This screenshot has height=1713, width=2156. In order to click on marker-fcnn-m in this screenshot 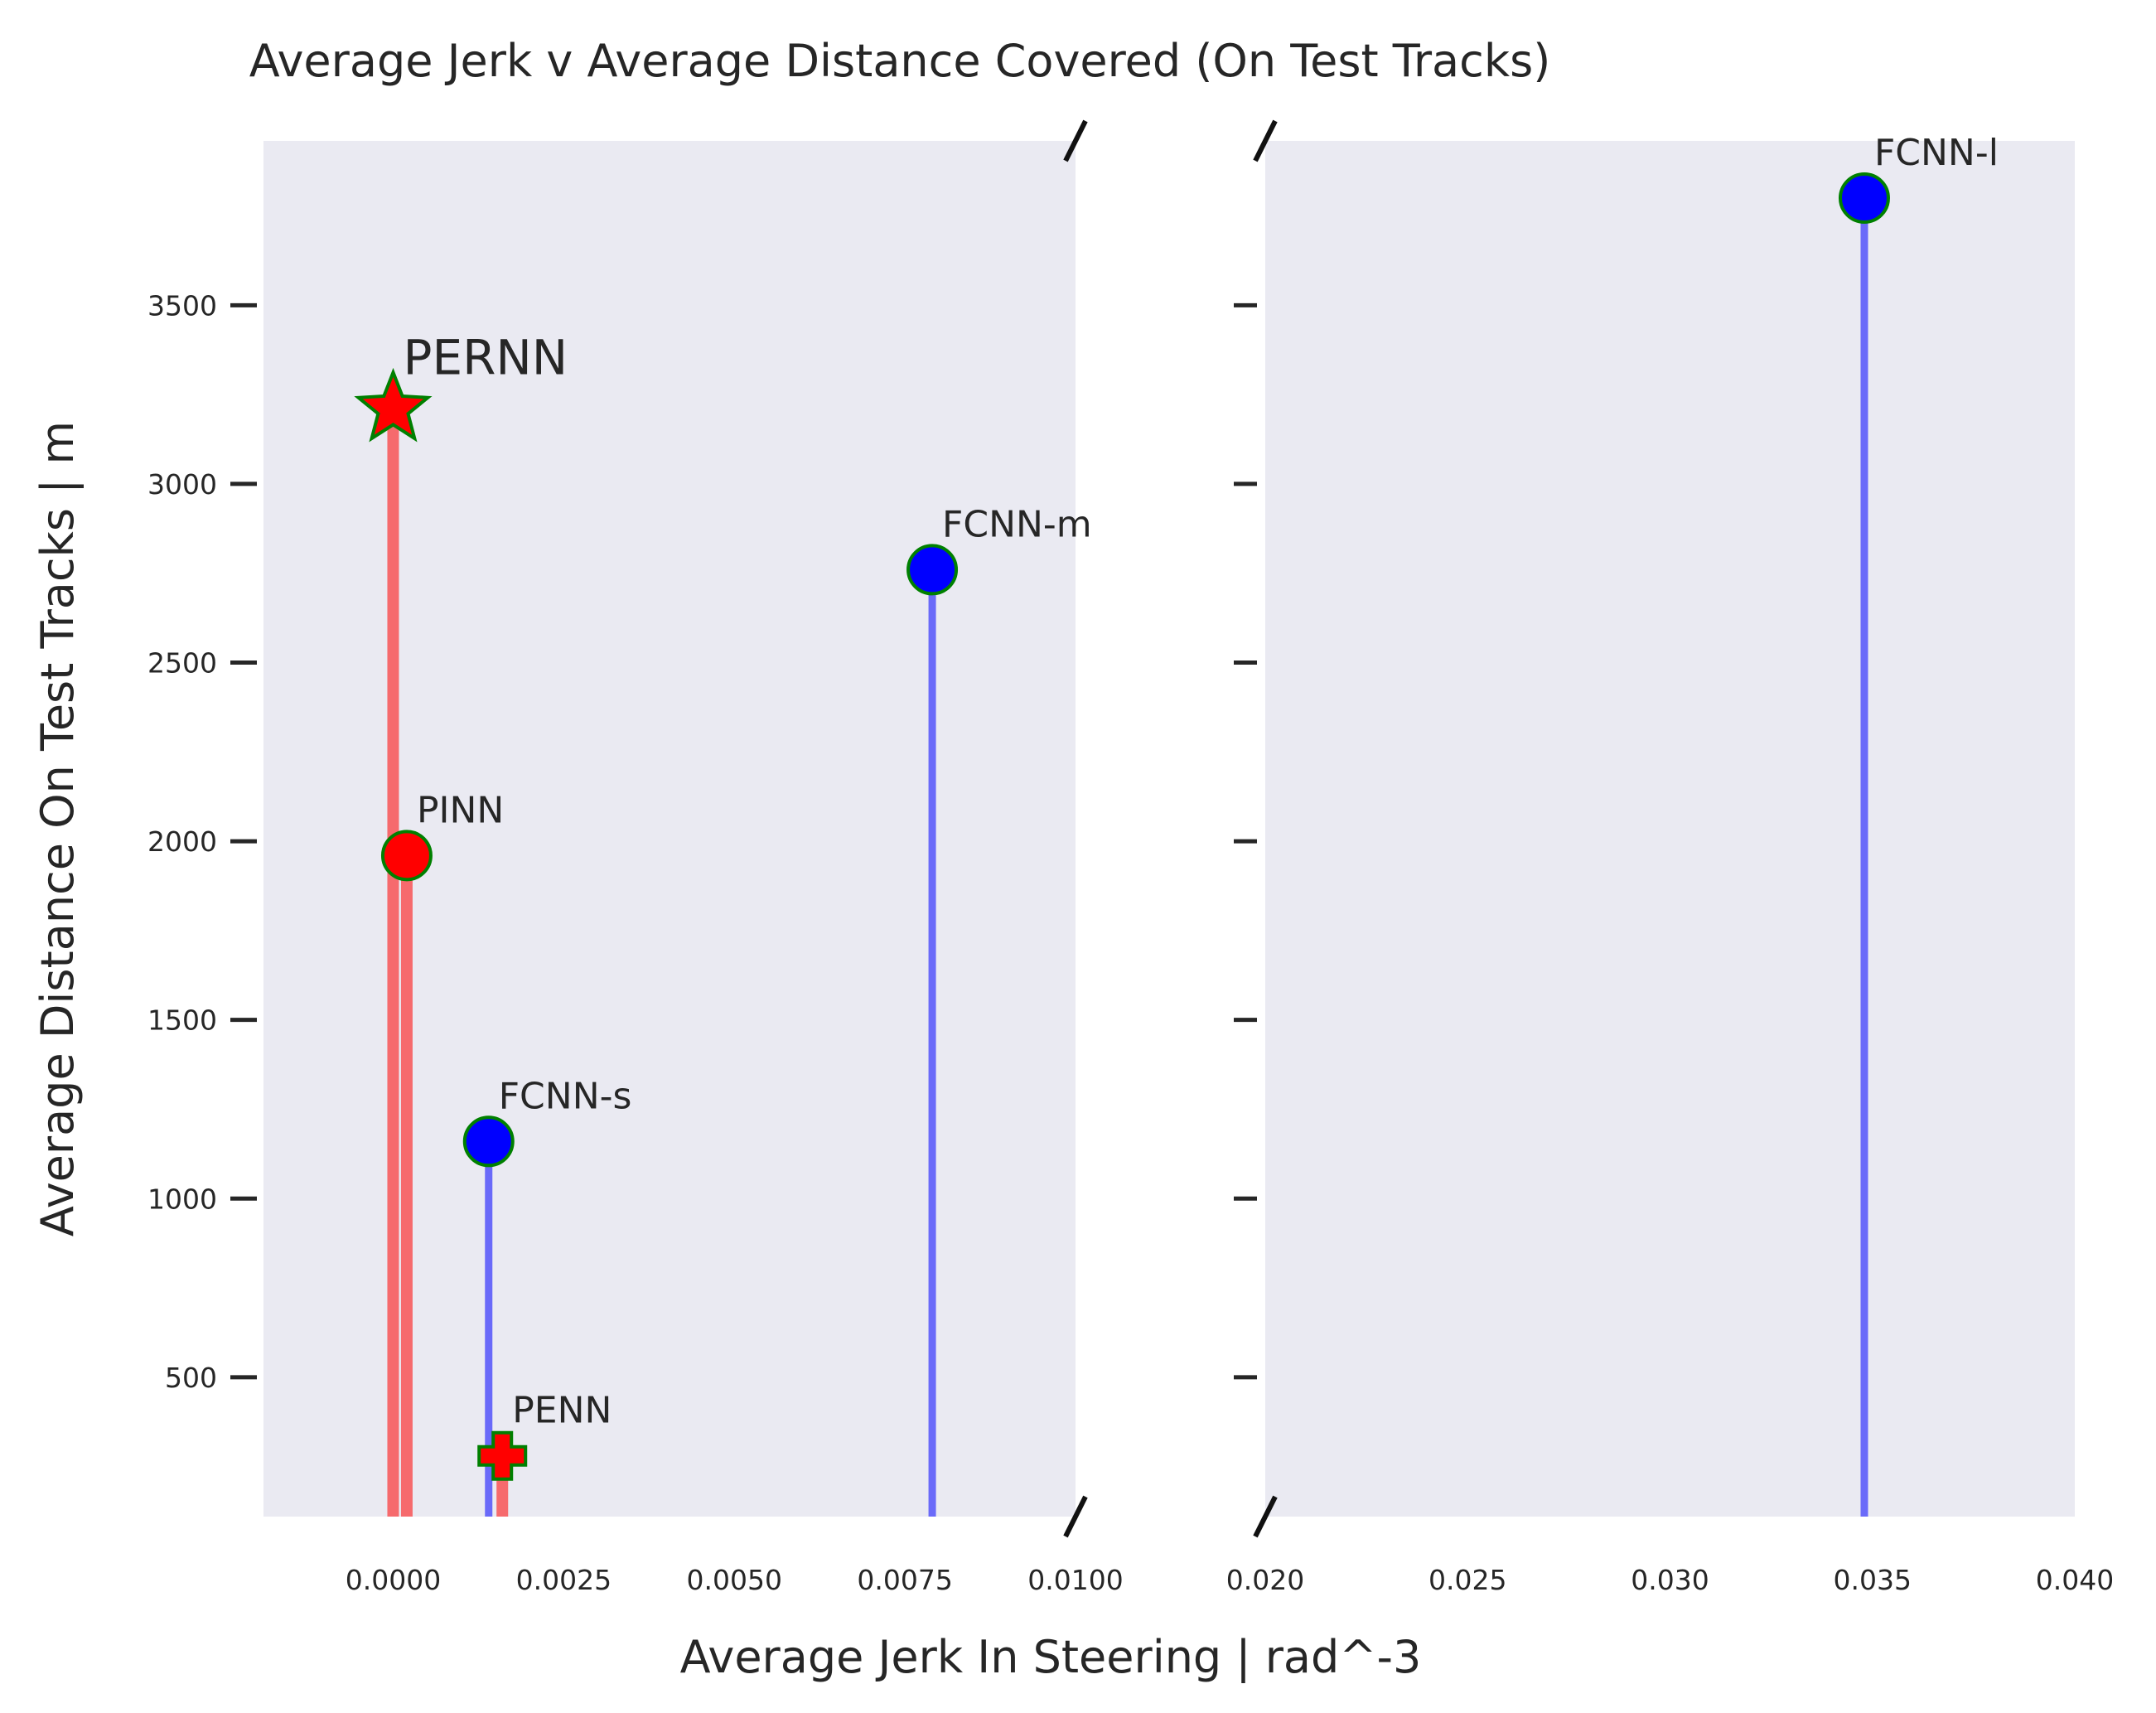, I will do `click(932, 570)`.